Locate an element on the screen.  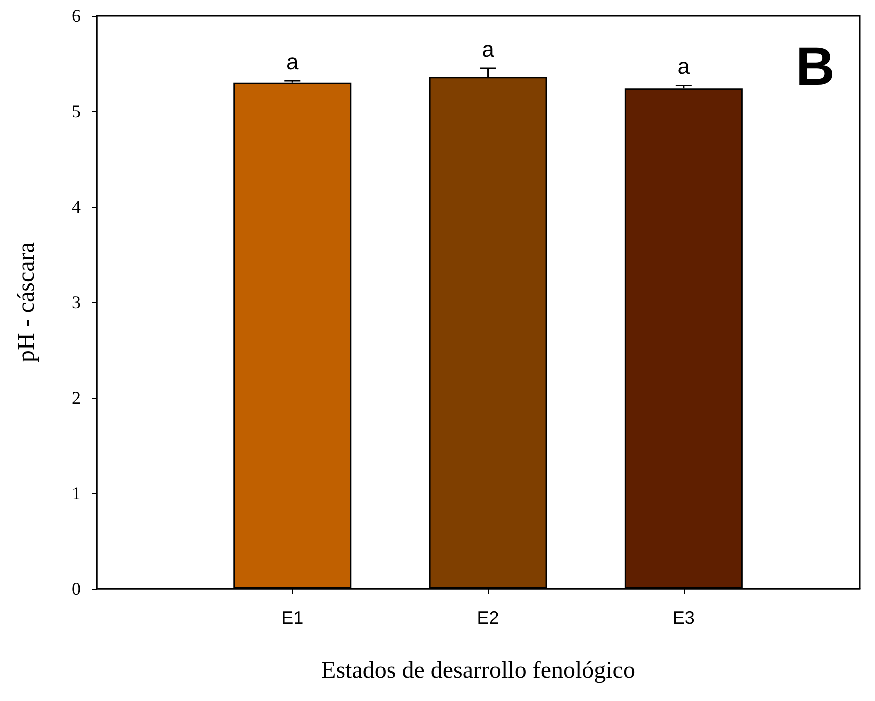
x-tick-label: E1 is located at coordinates (293, 618).